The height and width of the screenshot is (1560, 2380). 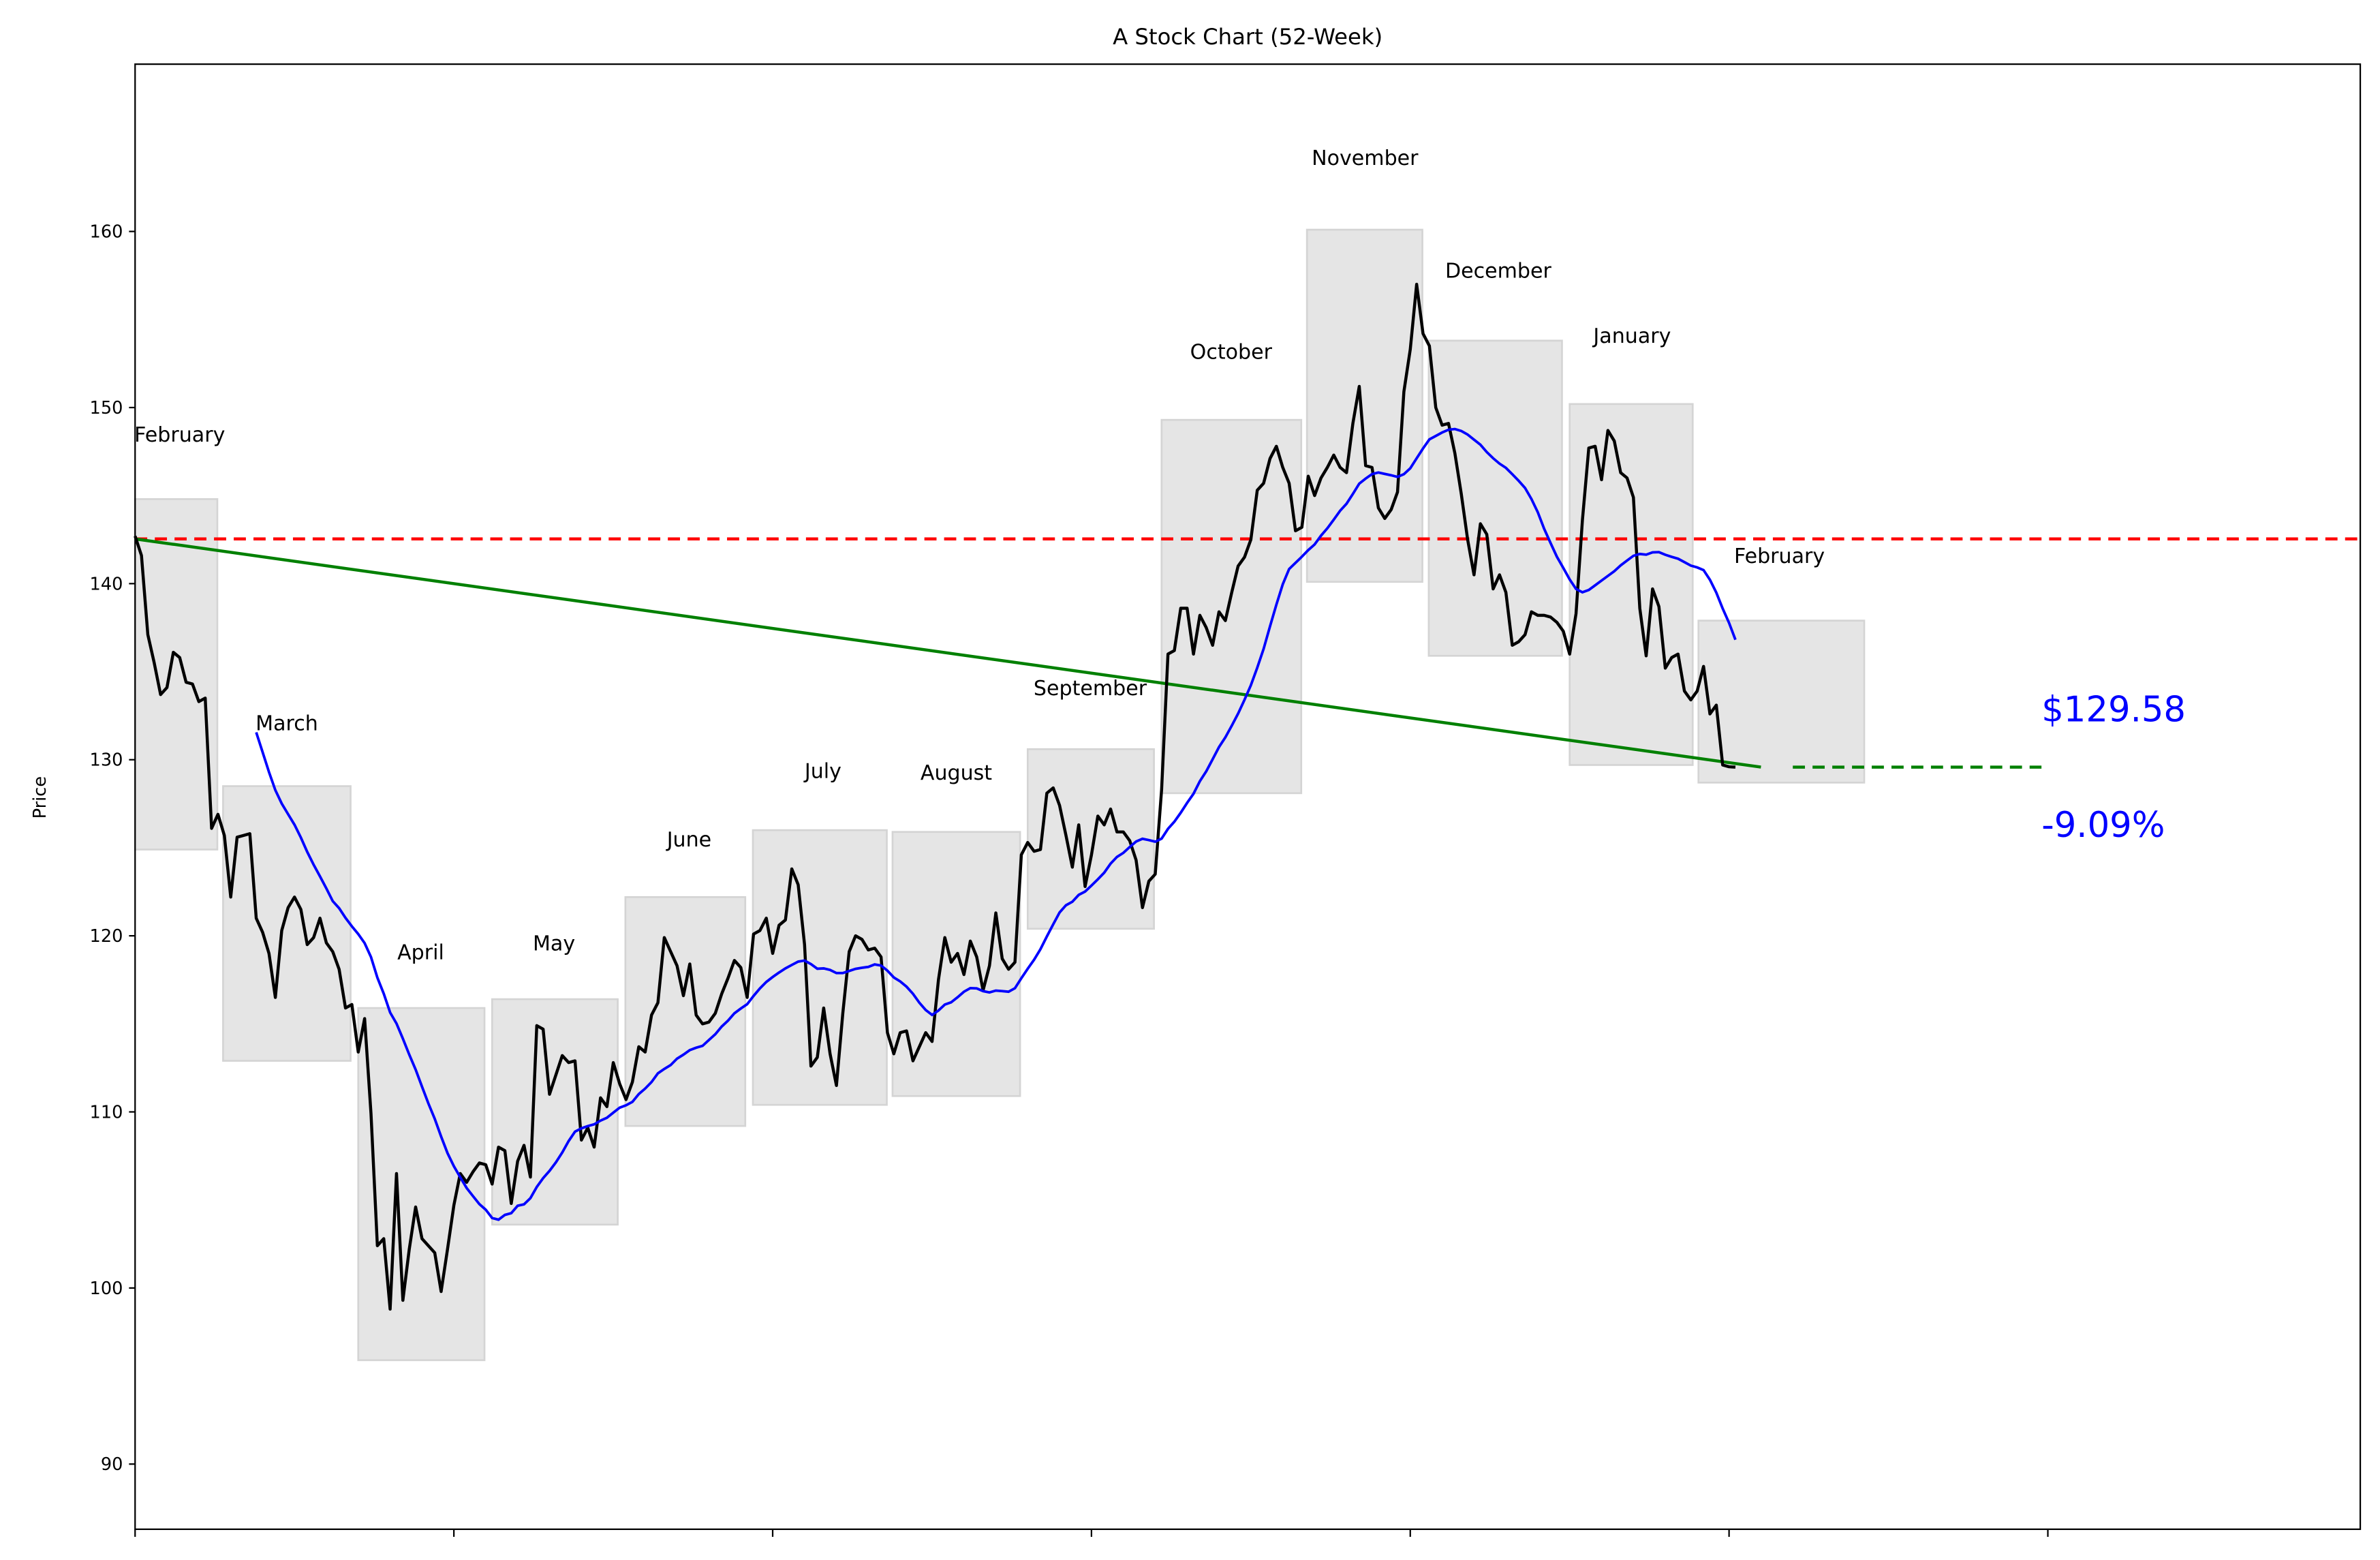 What do you see at coordinates (106, 1289) in the screenshot?
I see `y-tick-label: 100` at bounding box center [106, 1289].